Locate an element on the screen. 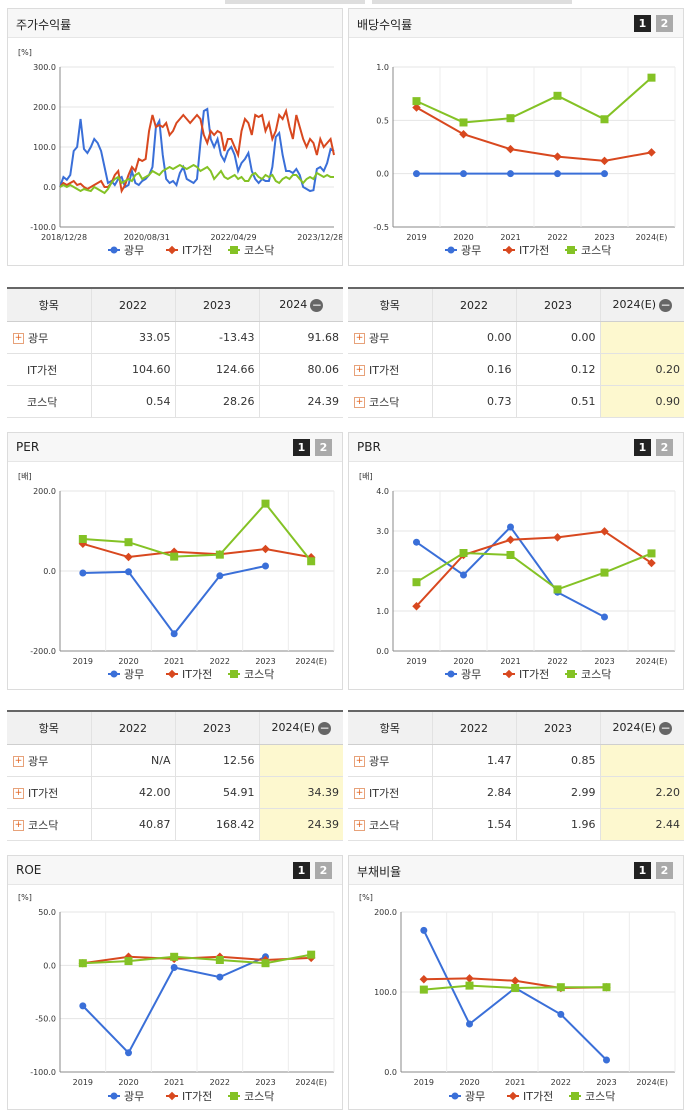 This screenshot has width=691, height=1115. cell: 0.12 is located at coordinates (557, 369).